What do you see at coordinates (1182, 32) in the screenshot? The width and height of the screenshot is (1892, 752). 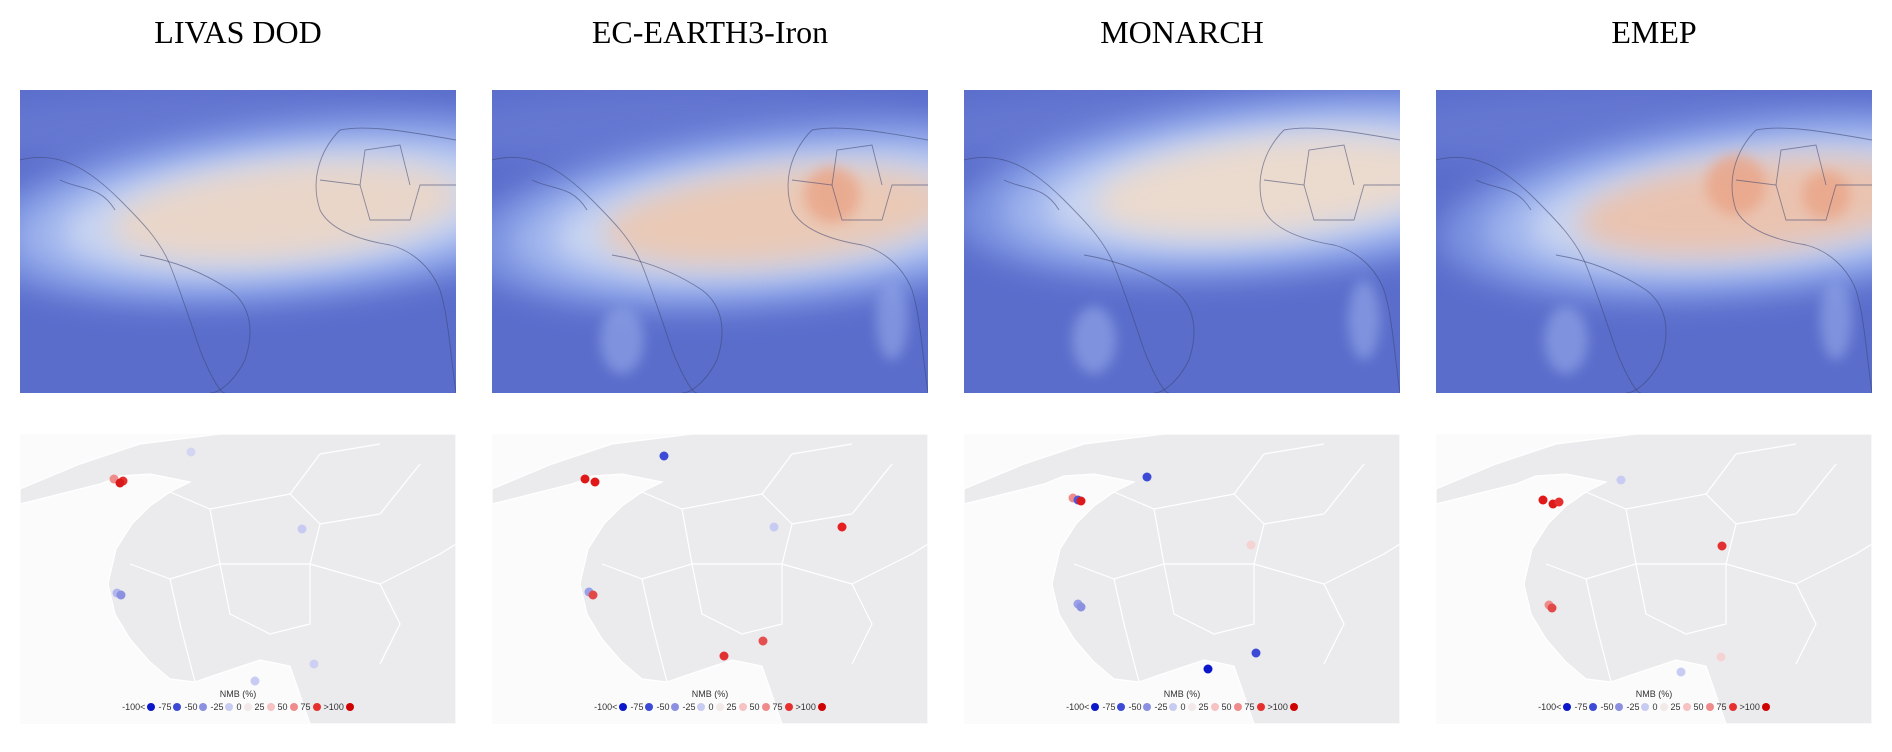 I see `panel-title: MONARCH` at bounding box center [1182, 32].